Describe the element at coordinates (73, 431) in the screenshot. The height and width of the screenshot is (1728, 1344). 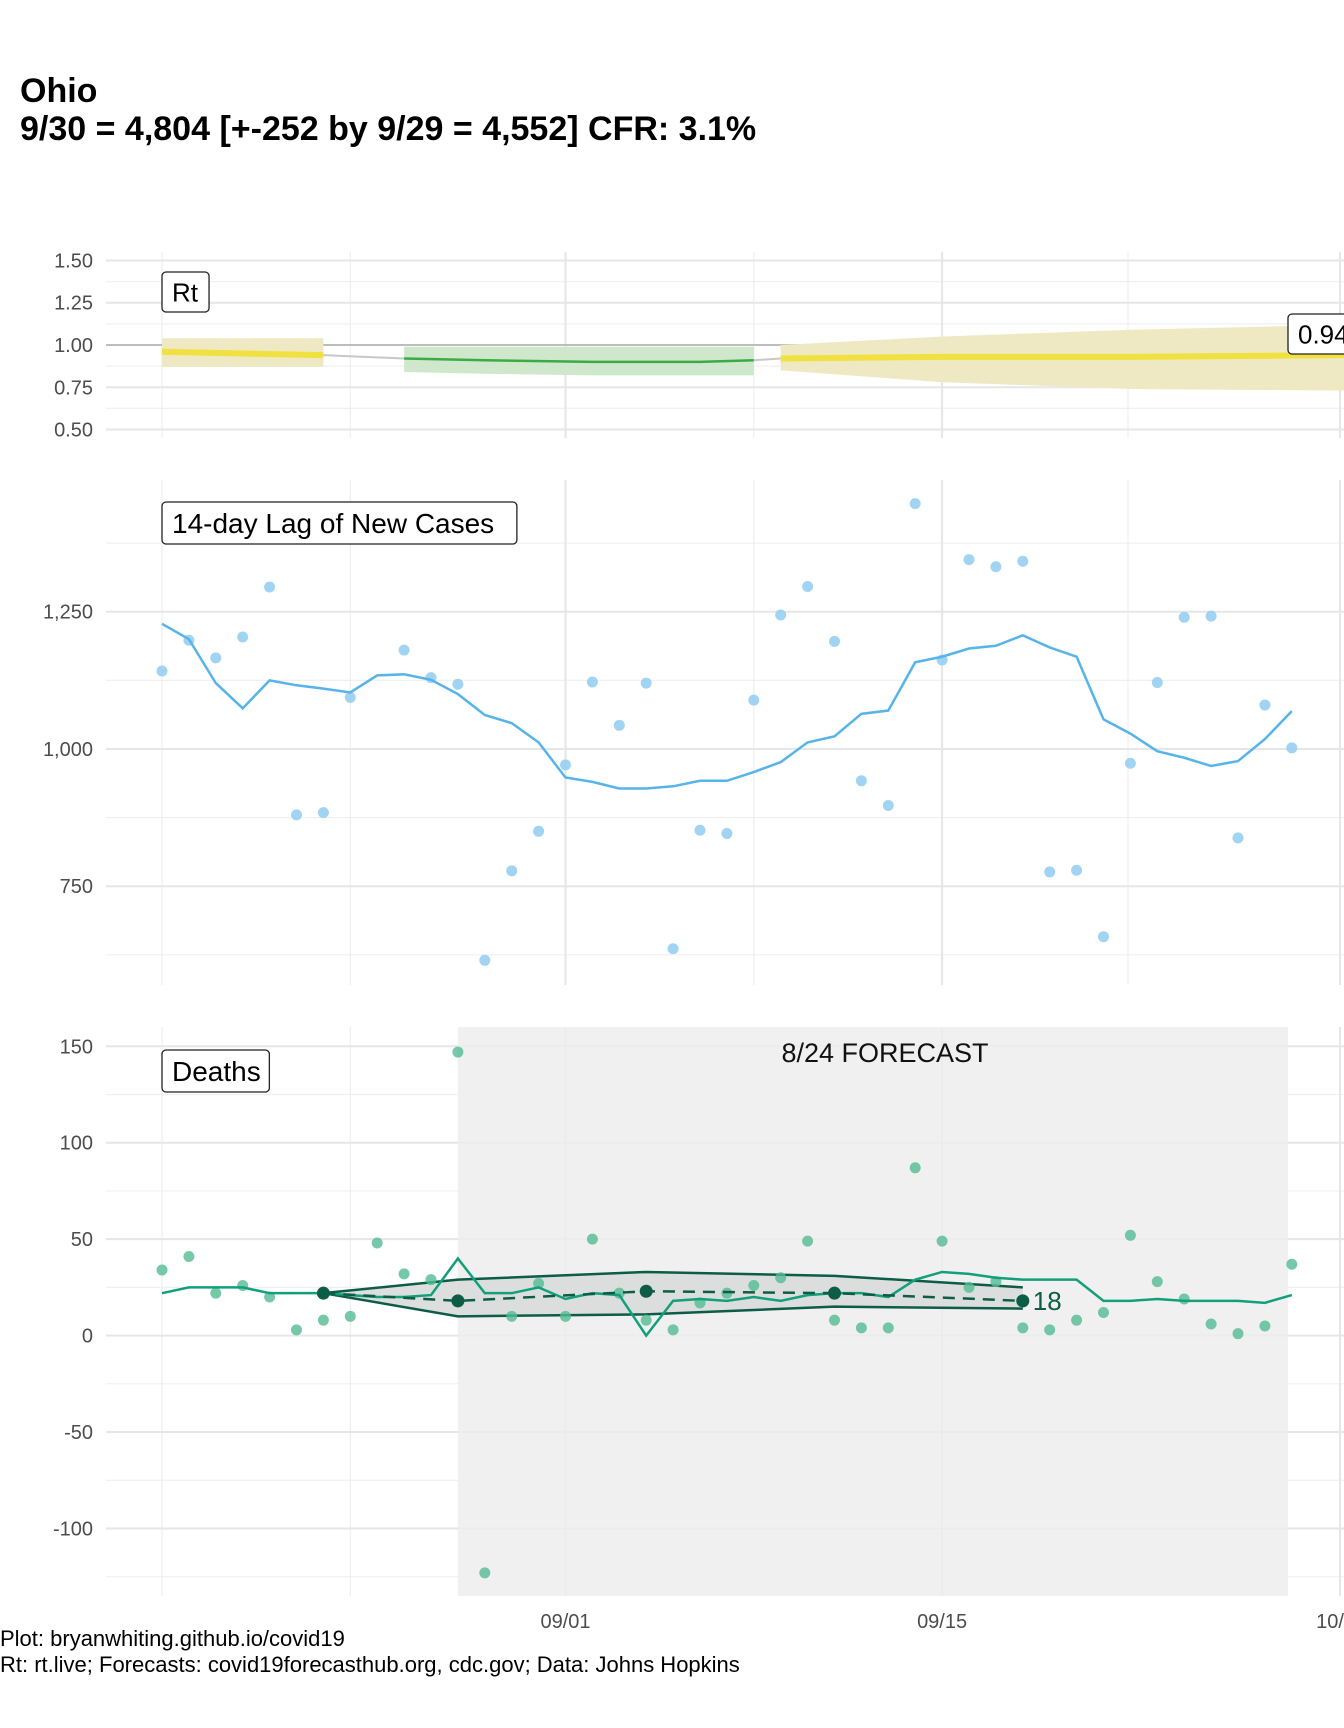
I see `y-tick-label: 0.50` at that location.